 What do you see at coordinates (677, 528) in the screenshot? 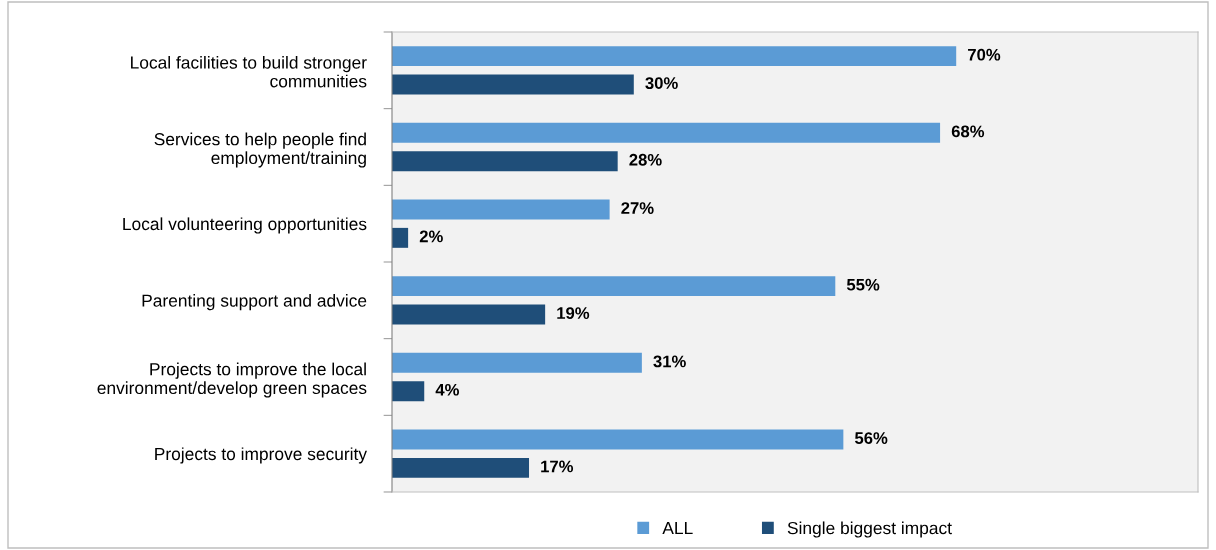
I see `legend-label: ALL` at bounding box center [677, 528].